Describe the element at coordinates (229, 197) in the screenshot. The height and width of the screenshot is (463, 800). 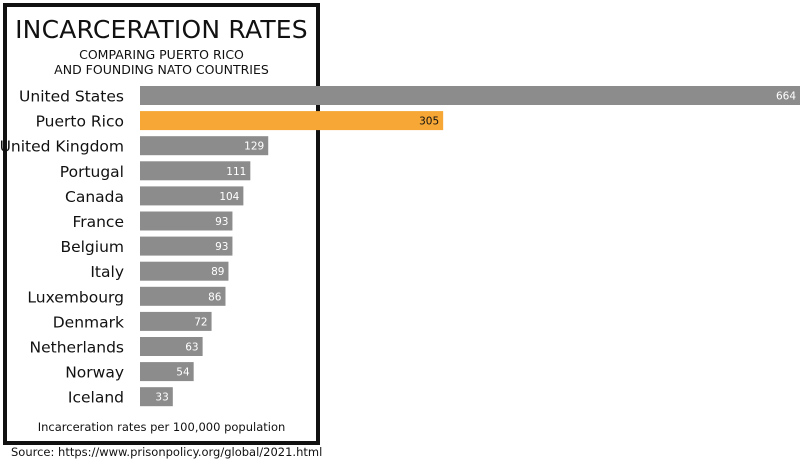
I see `value-label-canada: 104` at that location.